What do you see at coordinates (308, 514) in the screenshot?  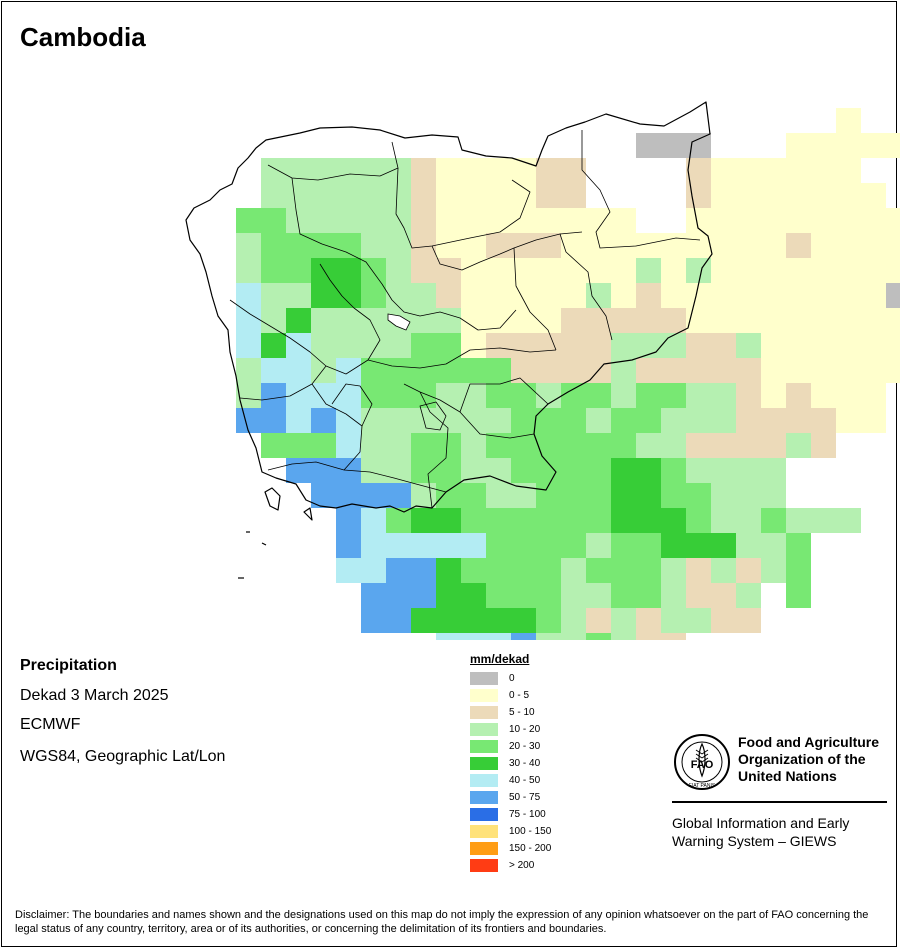 I see `coast-island` at bounding box center [308, 514].